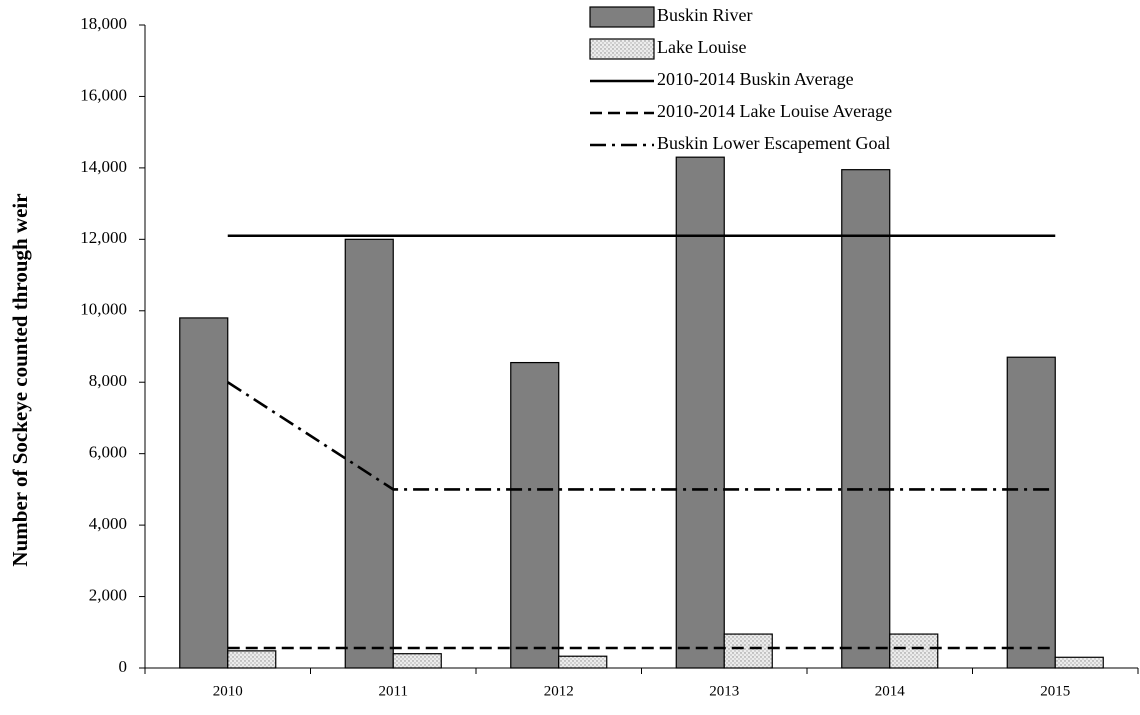 The image size is (1140, 715). Describe the element at coordinates (393, 691) in the screenshot. I see `x-tick-label: 2011` at that location.